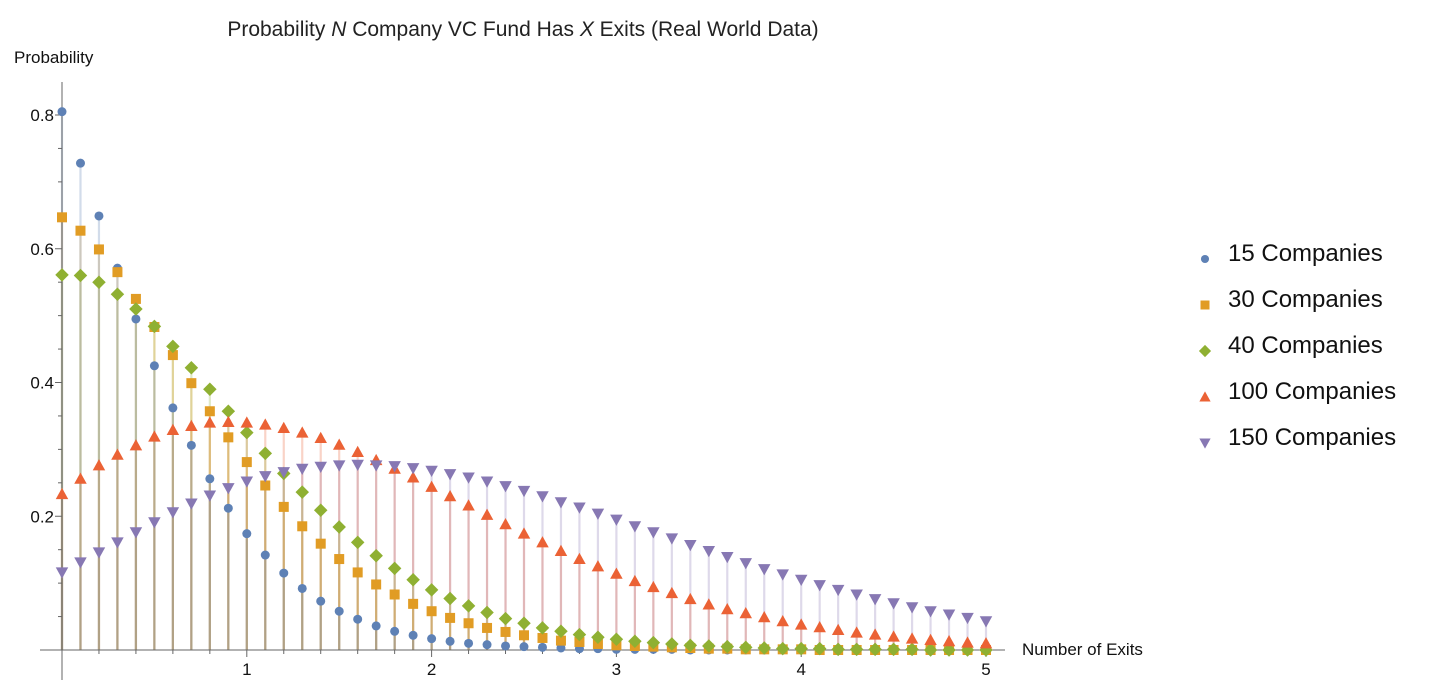 The height and width of the screenshot is (688, 1438). What do you see at coordinates (462, 29) in the screenshot?
I see `title-part: Company VC Fund Has` at bounding box center [462, 29].